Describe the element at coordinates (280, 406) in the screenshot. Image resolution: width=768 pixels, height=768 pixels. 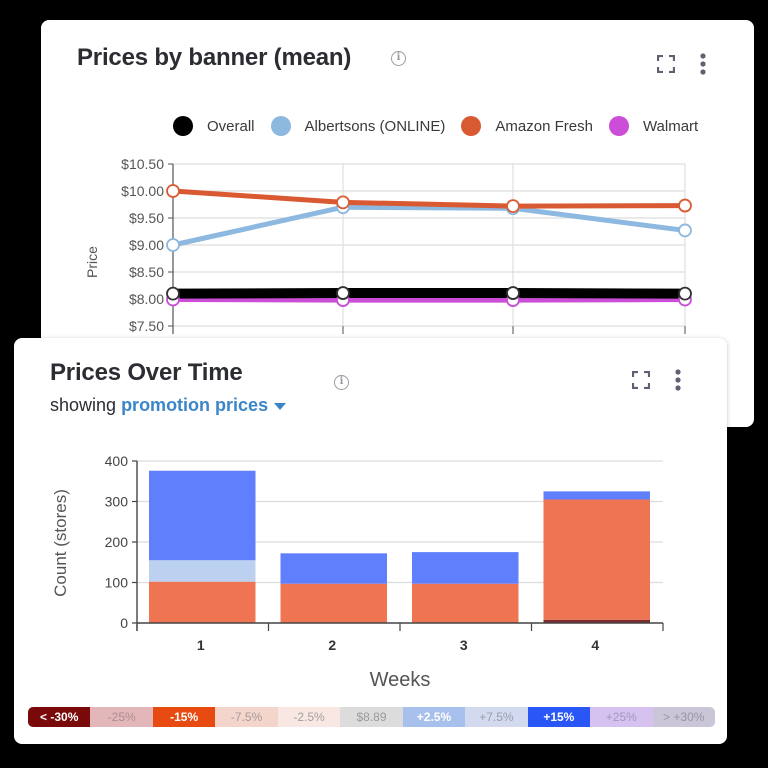
I see `caret-down-icon` at that location.